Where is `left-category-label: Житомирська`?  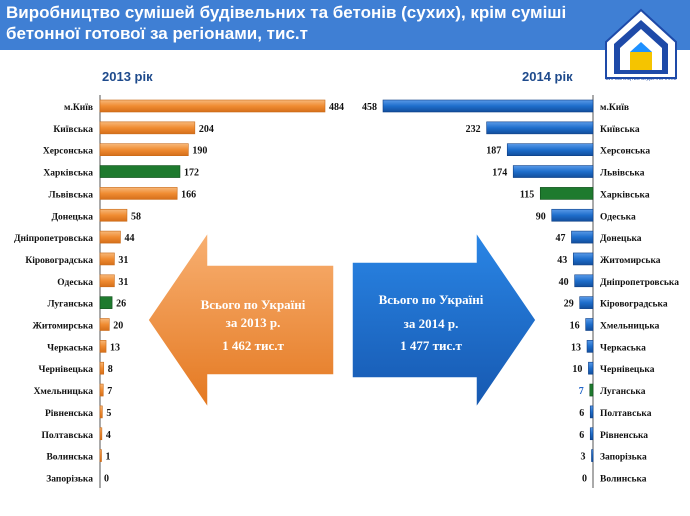 left-category-label: Житомирська is located at coordinates (62, 327).